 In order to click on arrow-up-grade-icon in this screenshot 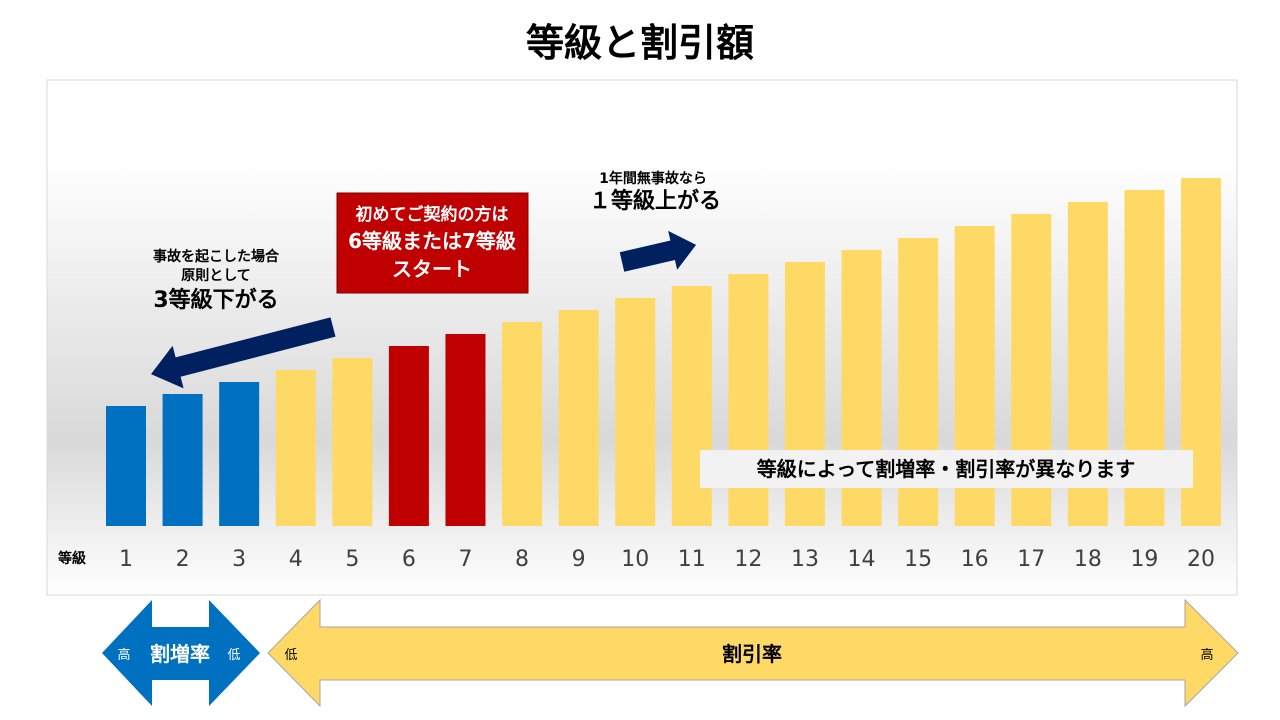, I will do `click(658, 251)`.